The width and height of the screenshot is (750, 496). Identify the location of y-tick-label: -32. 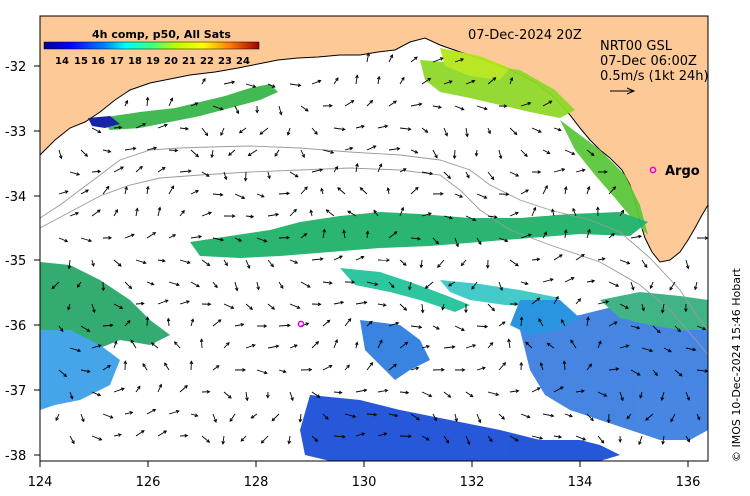
(15, 67).